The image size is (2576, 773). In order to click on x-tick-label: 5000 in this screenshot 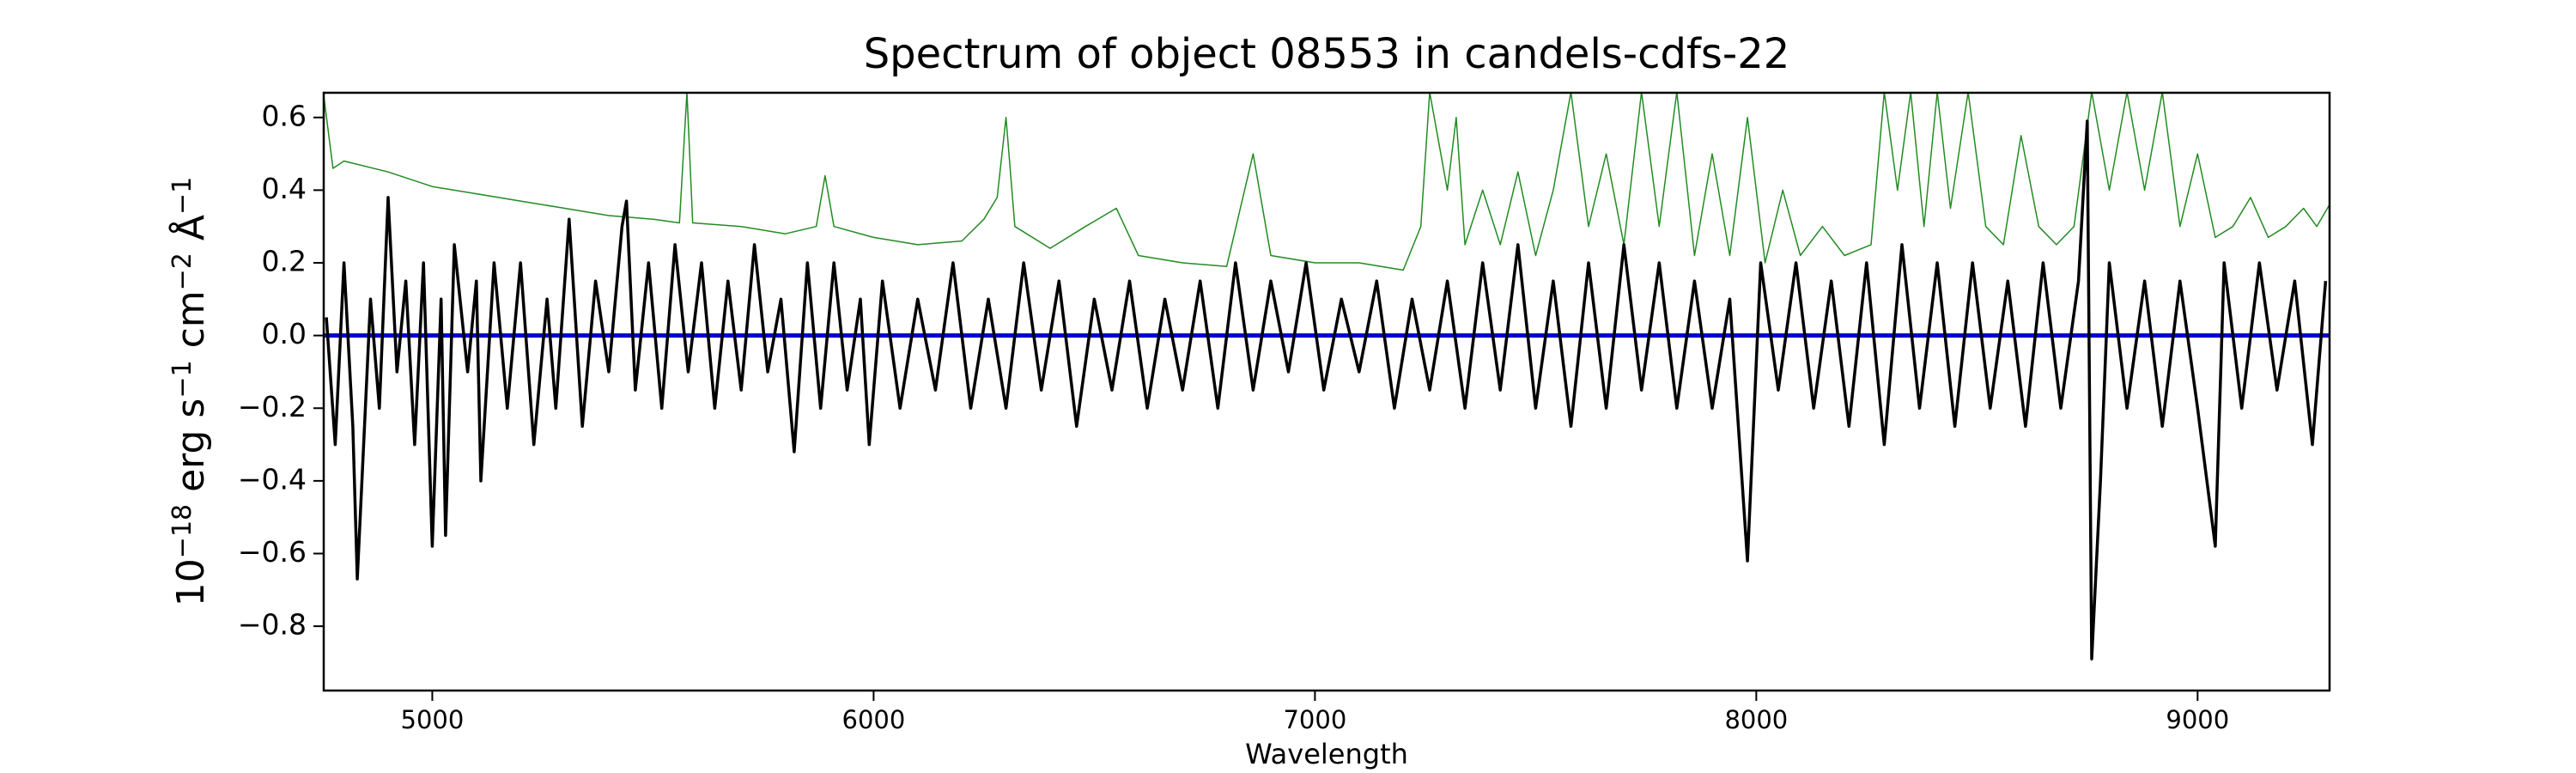, I will do `click(433, 719)`.